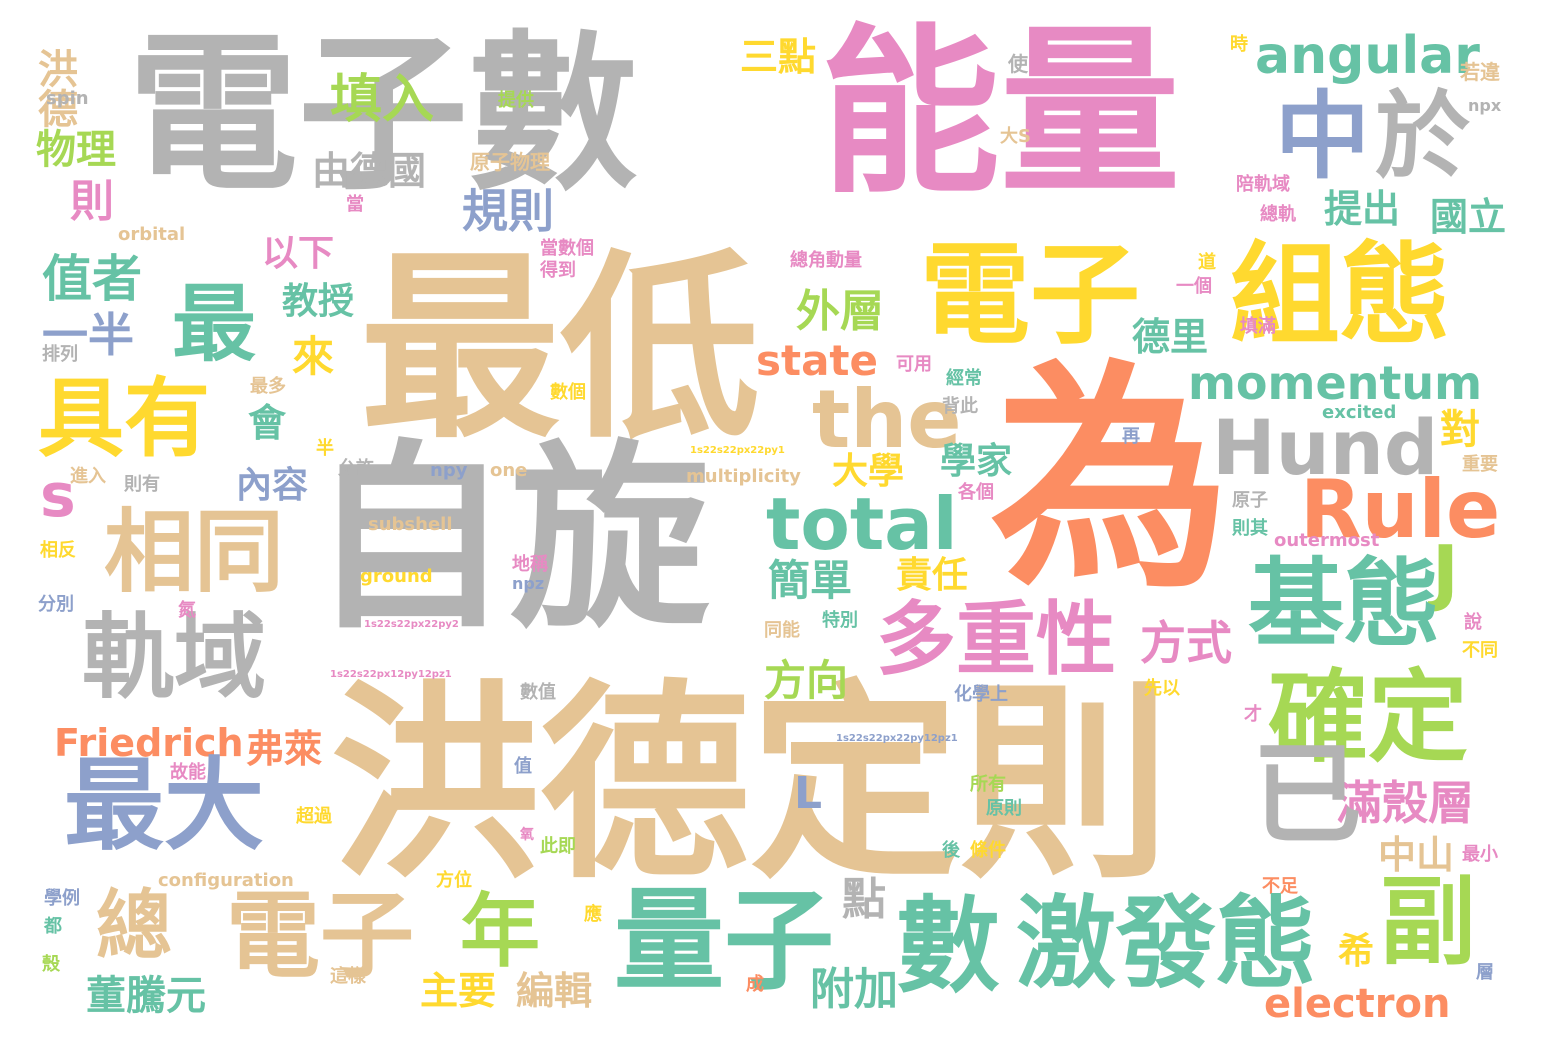  What do you see at coordinates (92, 201) in the screenshot?
I see `word-則: 則` at bounding box center [92, 201].